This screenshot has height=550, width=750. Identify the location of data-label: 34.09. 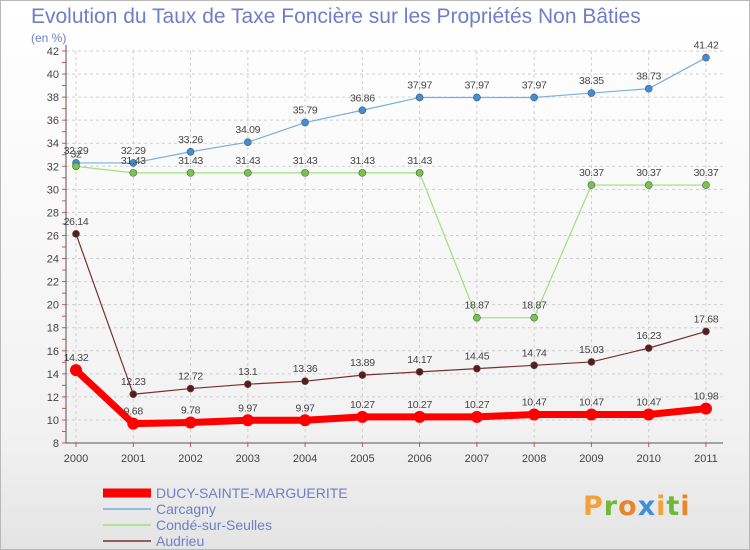
(247, 130).